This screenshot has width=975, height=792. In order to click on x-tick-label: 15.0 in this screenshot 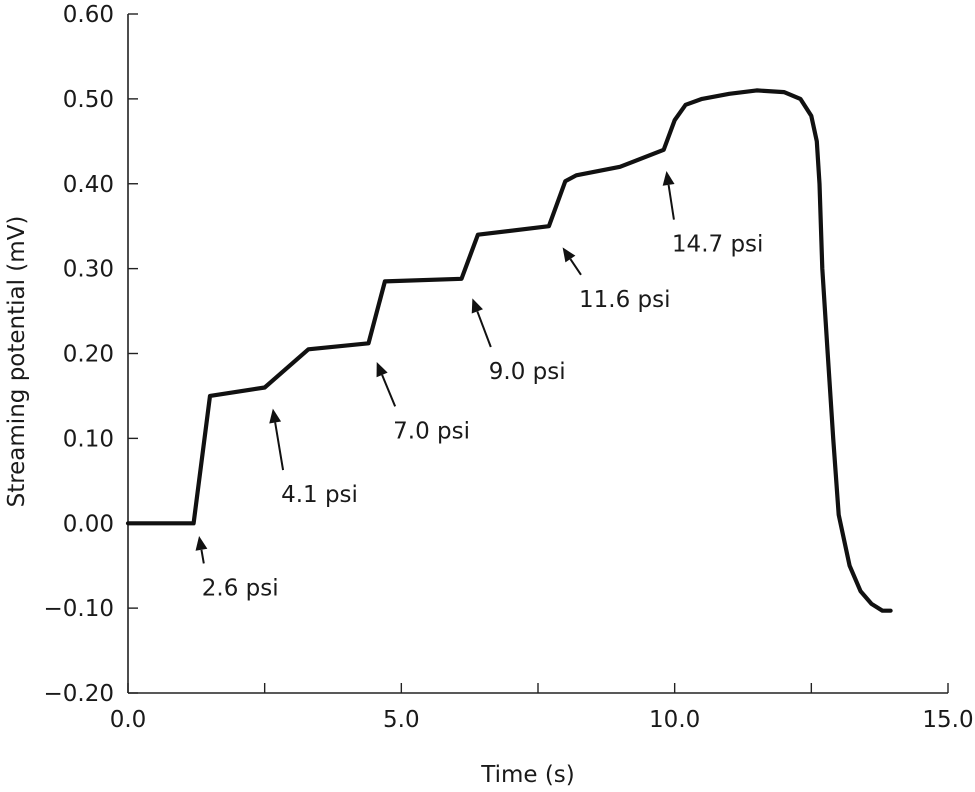, I will do `click(947, 720)`.